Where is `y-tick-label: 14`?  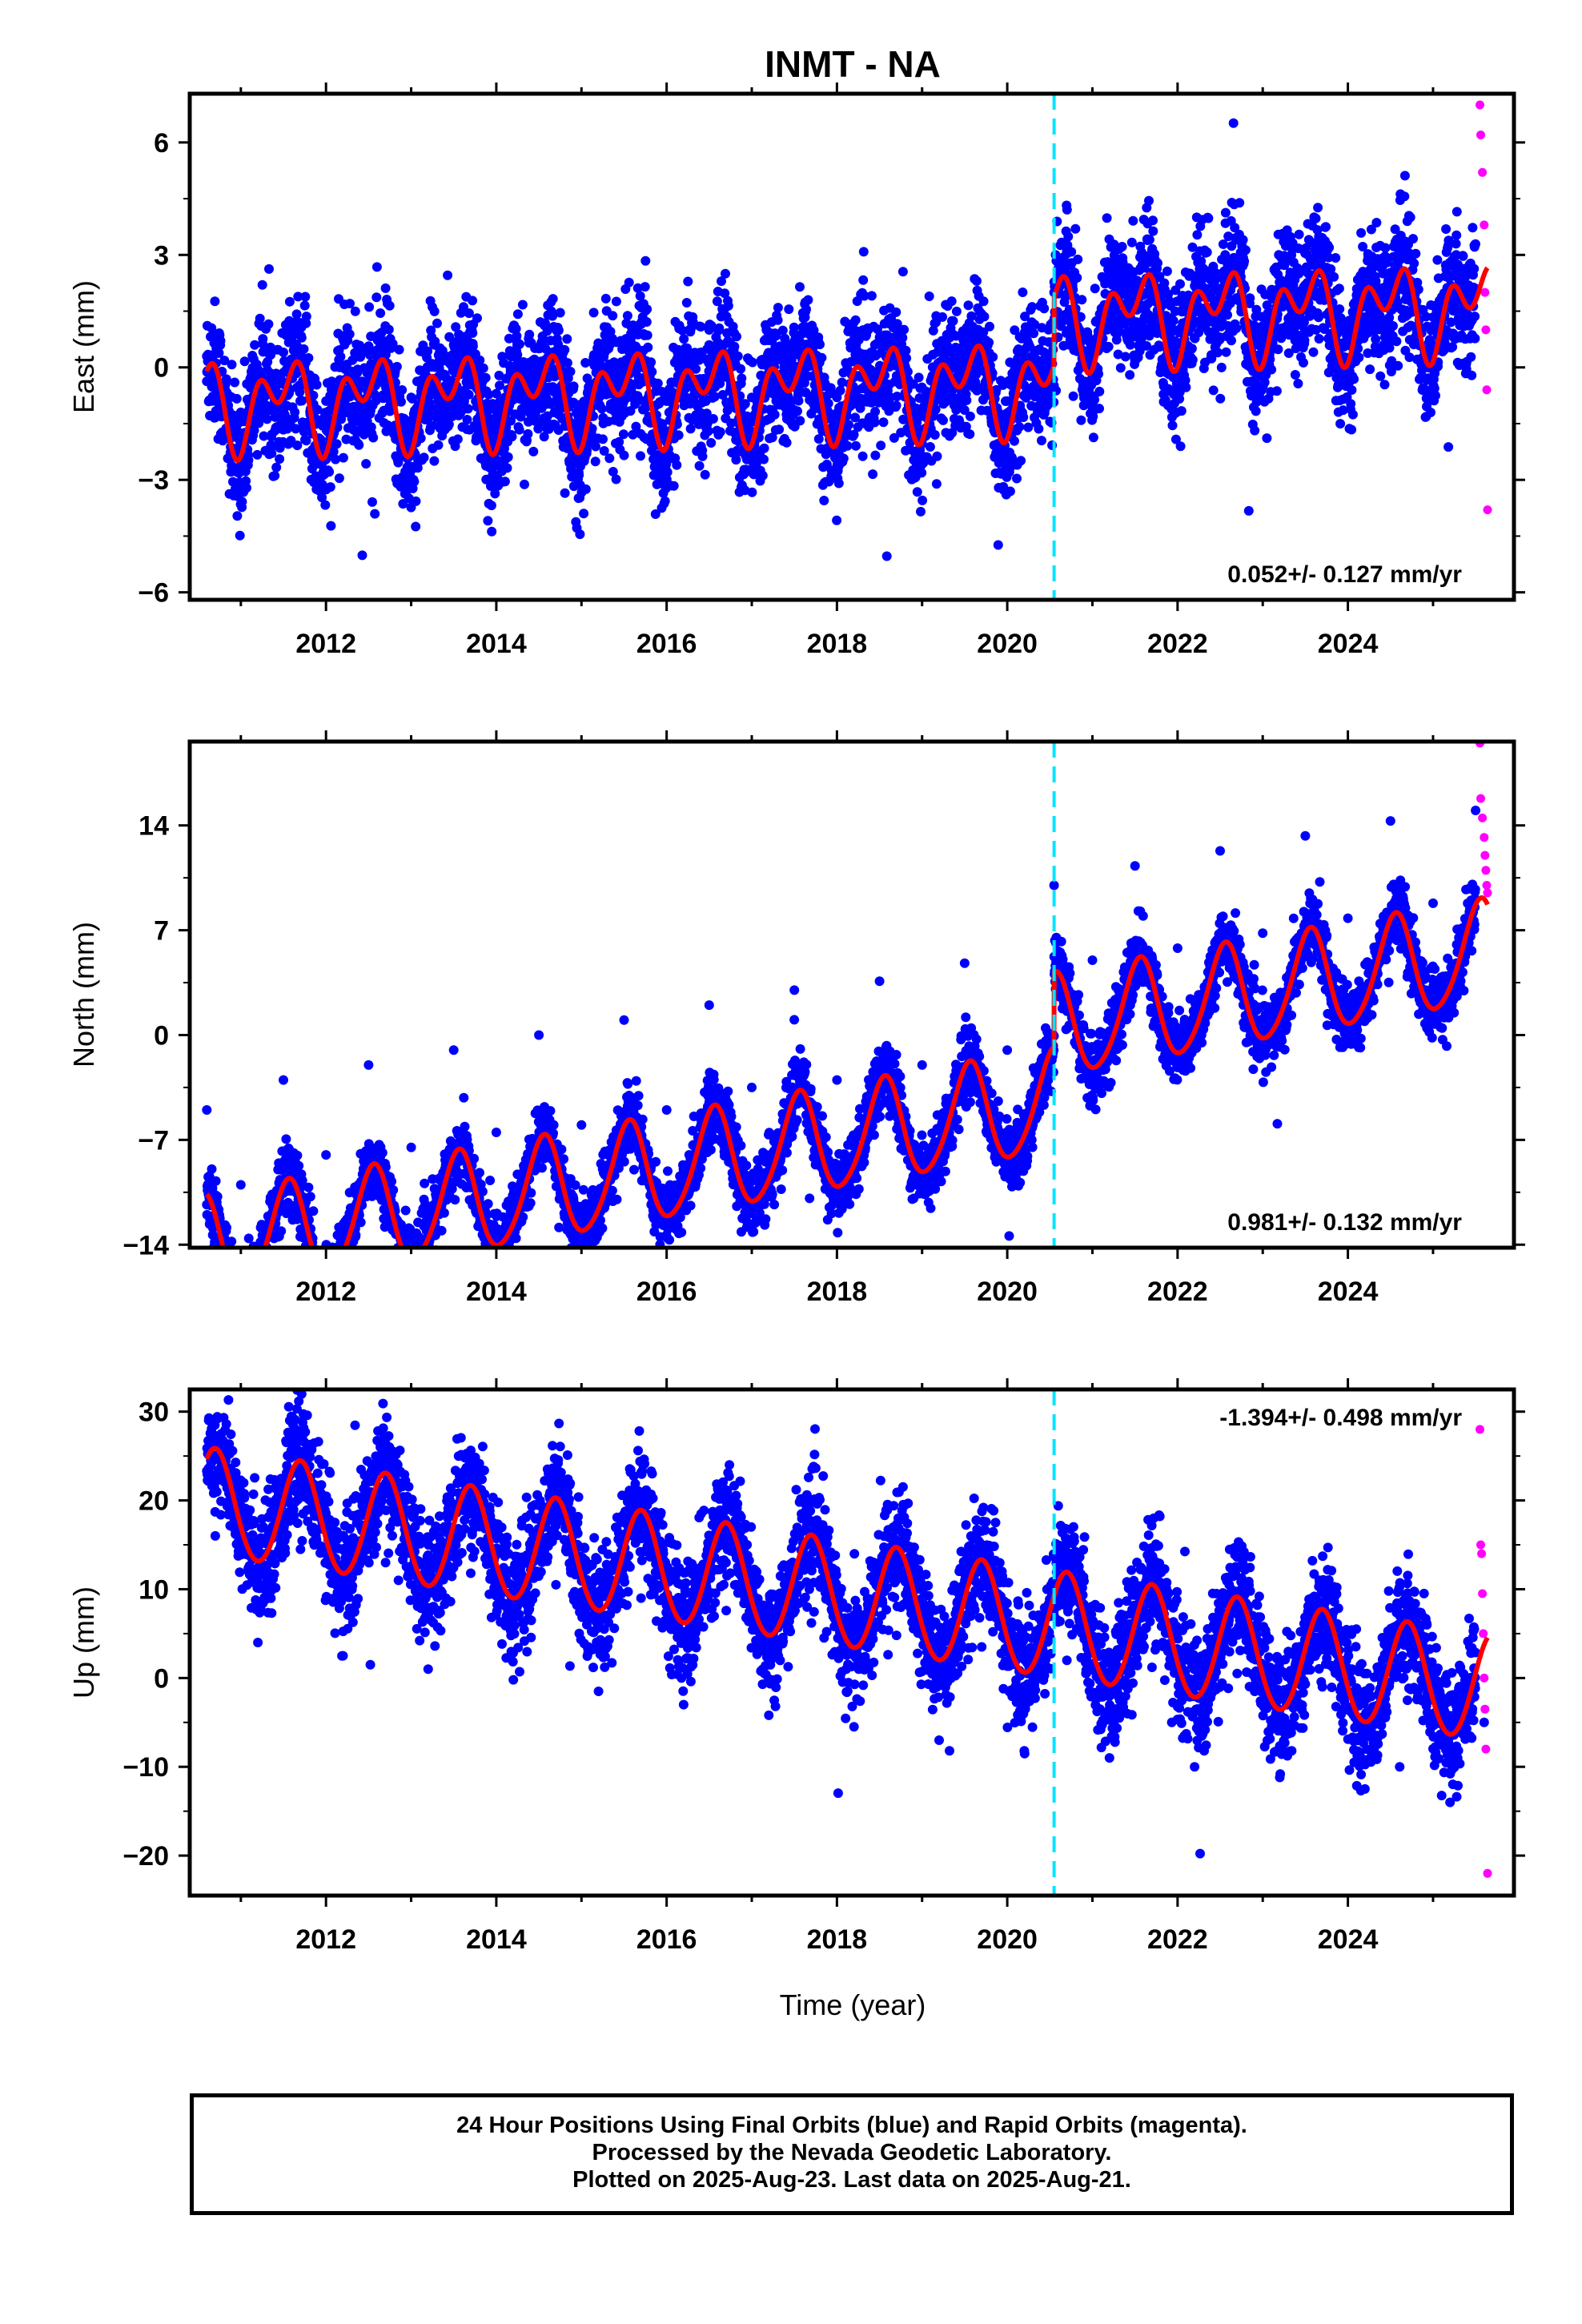
y-tick-label: 14 is located at coordinates (154, 826).